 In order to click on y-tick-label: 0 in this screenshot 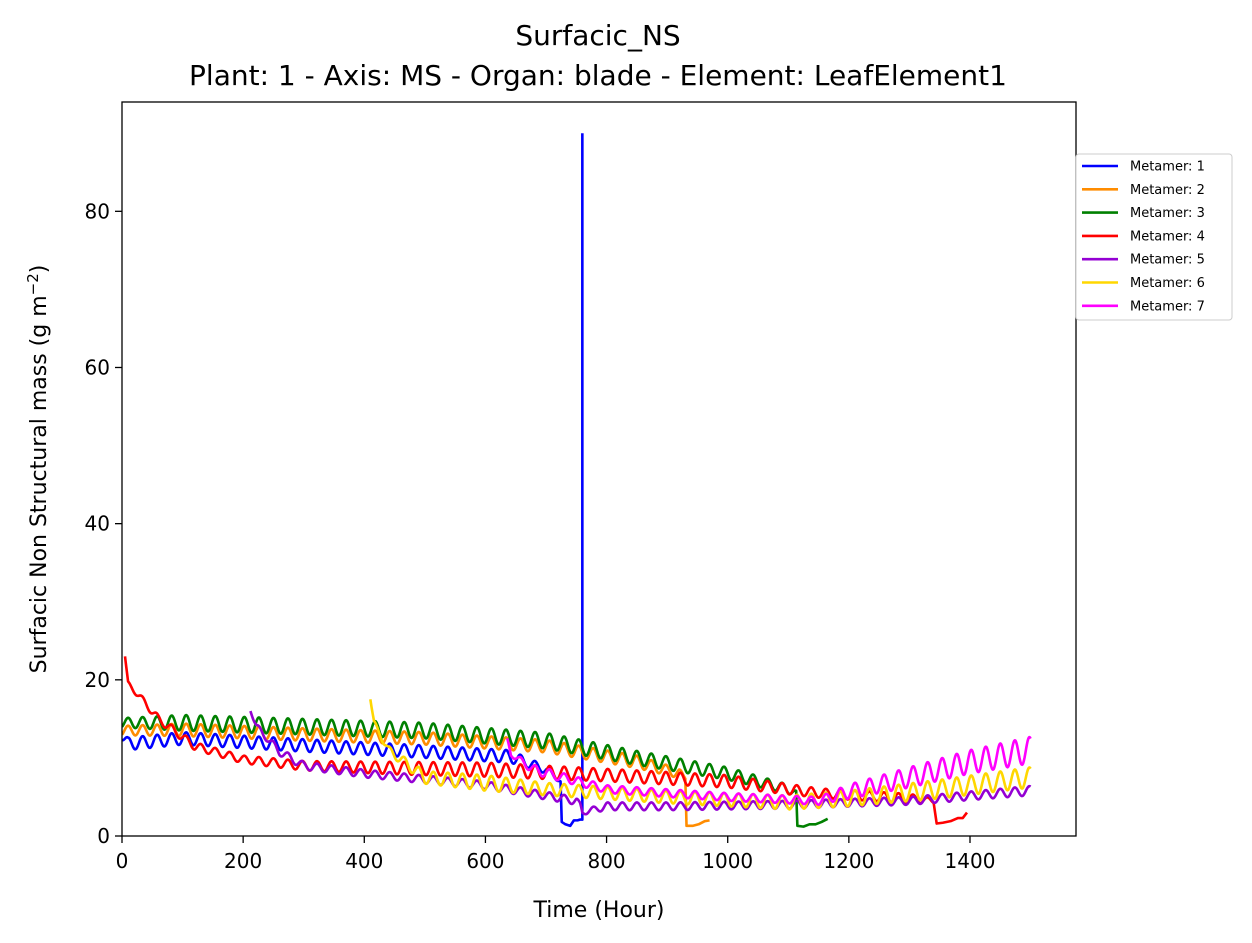, I will do `click(103, 836)`.